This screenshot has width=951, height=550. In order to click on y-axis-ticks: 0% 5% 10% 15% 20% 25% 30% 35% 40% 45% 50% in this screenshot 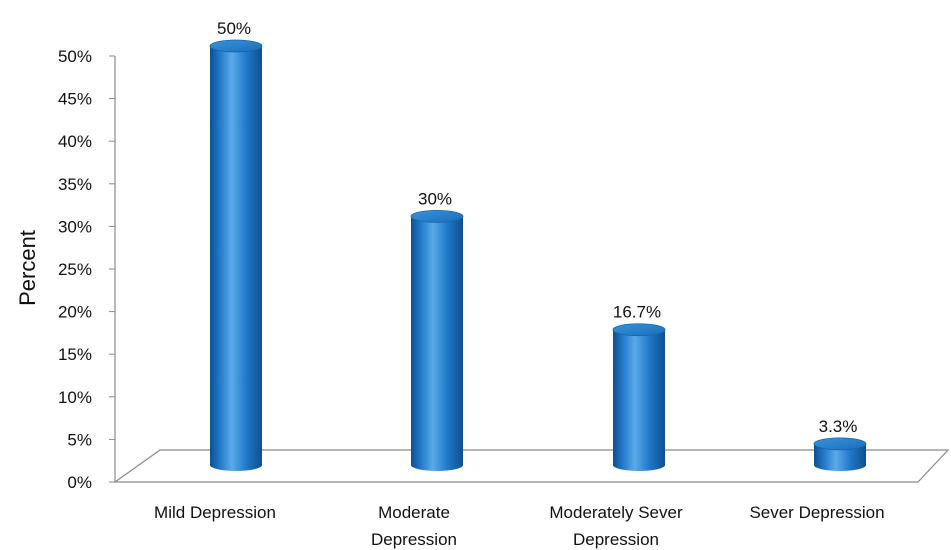, I will do `click(86, 269)`.